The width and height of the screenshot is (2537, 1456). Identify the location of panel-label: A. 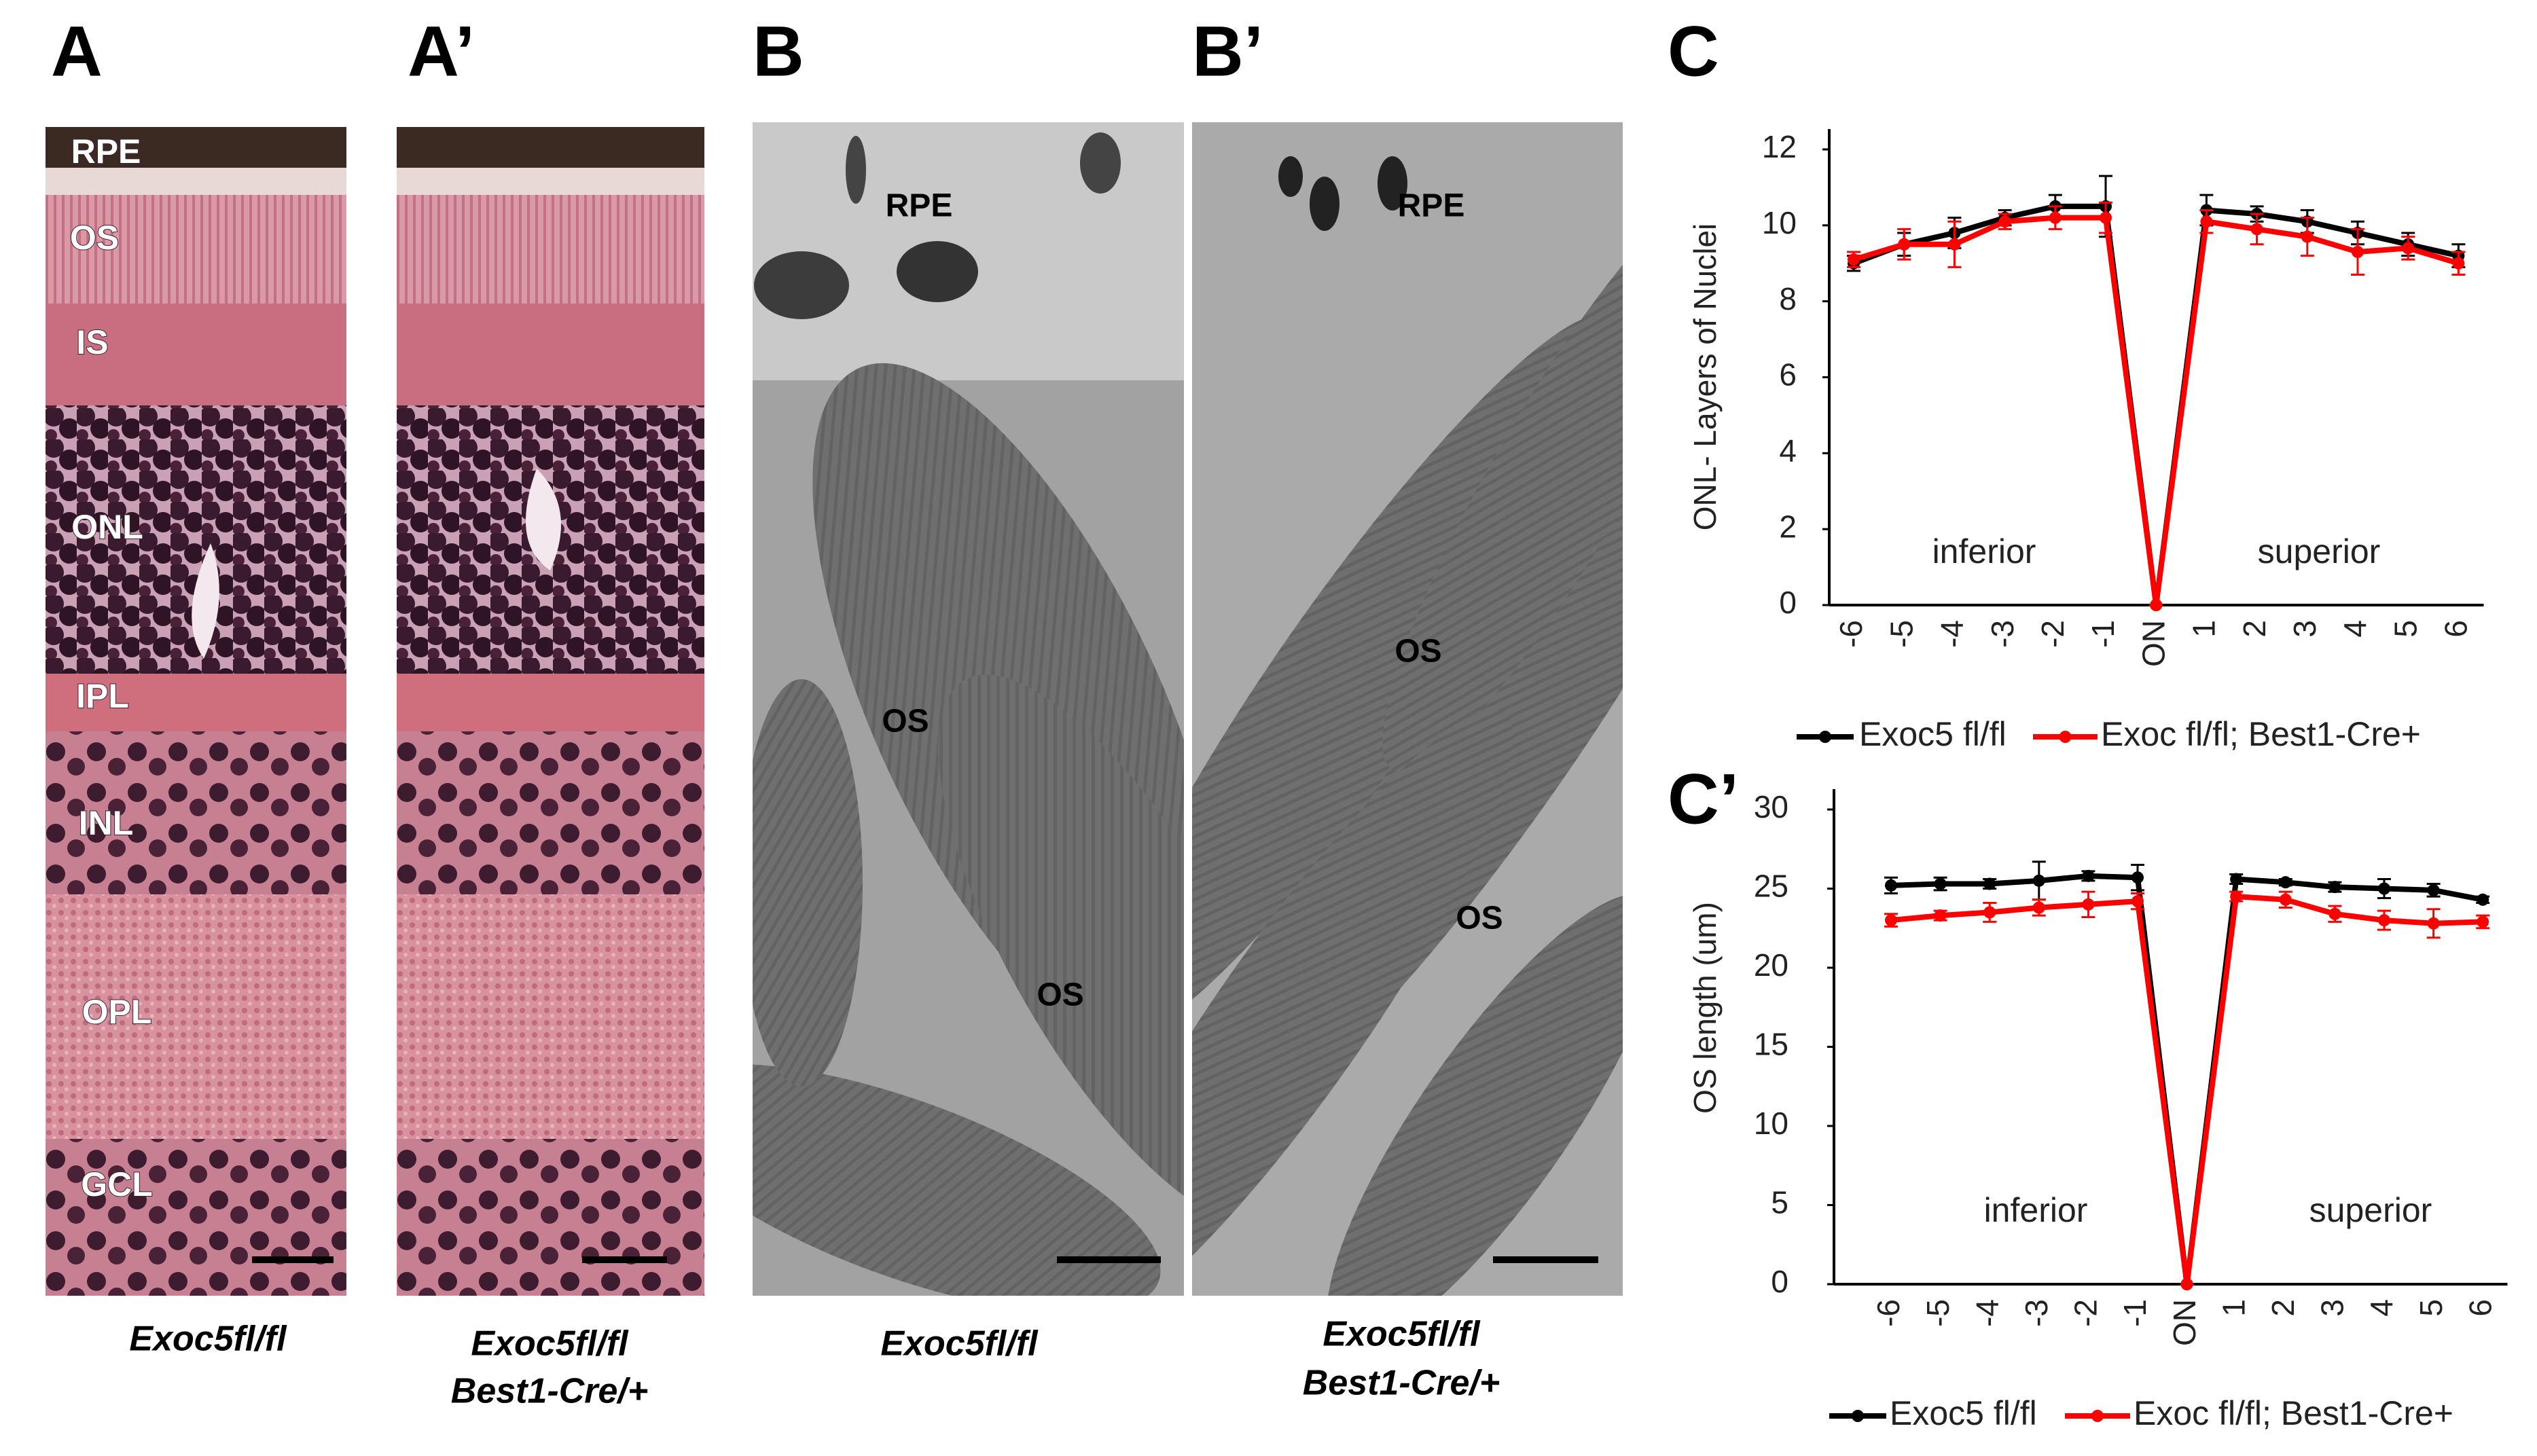
(77, 52).